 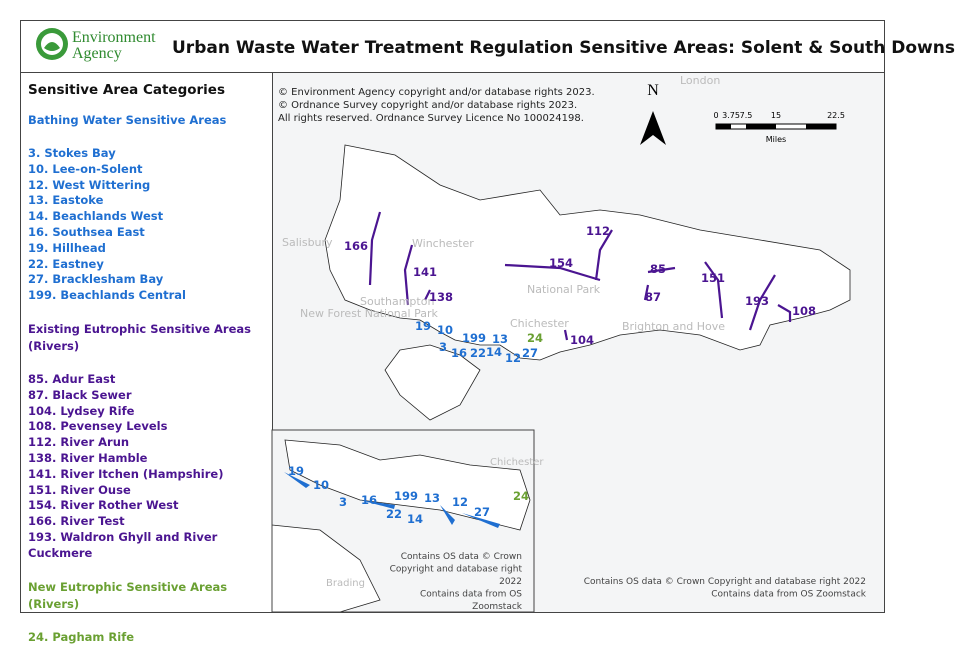 I want to click on inset-credit: Contains OS data © Crown, so click(x=461, y=557).